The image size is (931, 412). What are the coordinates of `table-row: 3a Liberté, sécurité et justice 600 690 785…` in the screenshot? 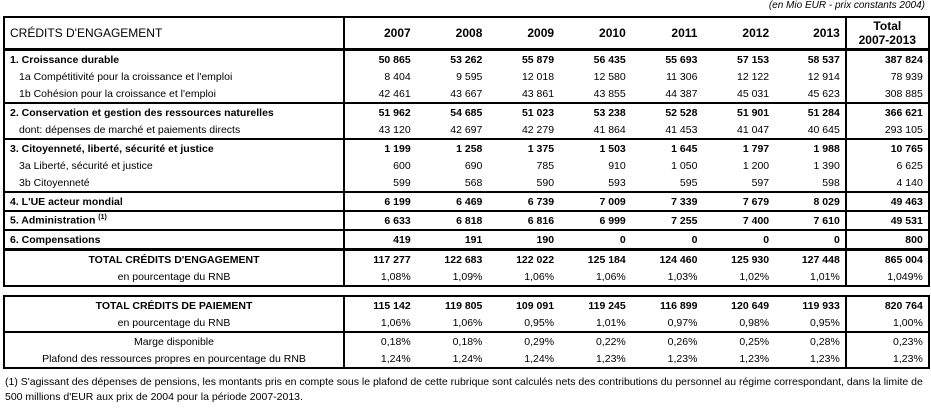 It's located at (466, 165).